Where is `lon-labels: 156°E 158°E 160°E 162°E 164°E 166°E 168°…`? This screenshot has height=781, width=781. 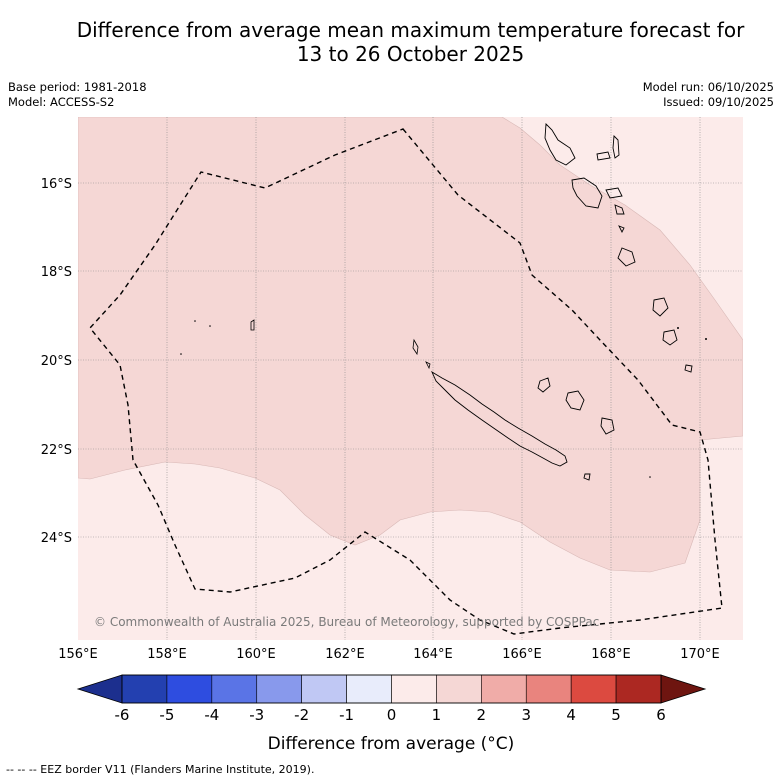
lon-labels: 156°E 158°E 160°E 162°E 164°E 166°E 168°… is located at coordinates (389, 654).